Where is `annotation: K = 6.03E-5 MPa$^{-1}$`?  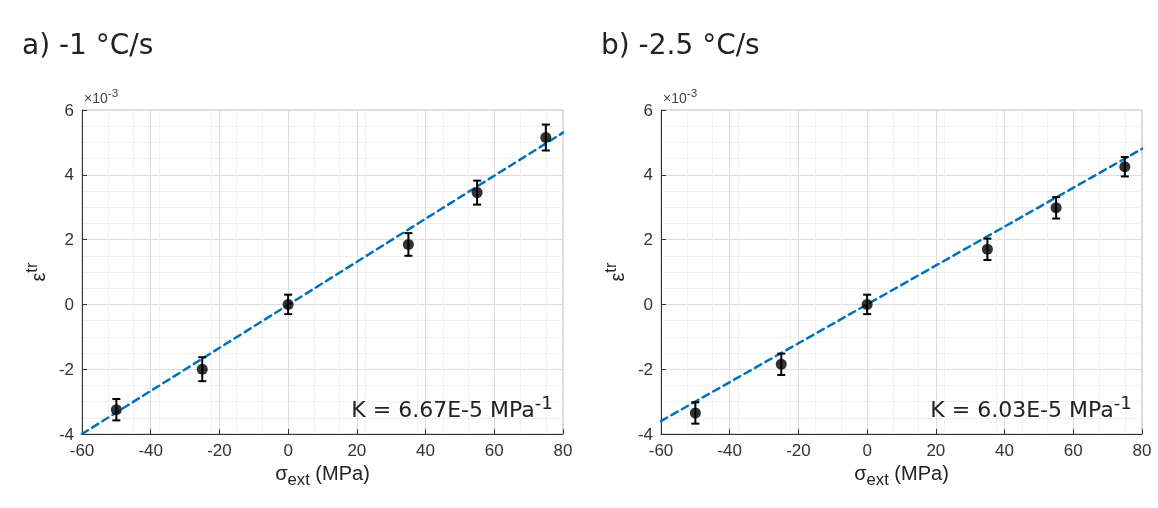 annotation: K = 6.03E-5 MPa$^{-1}$ is located at coordinates (1031, 407).